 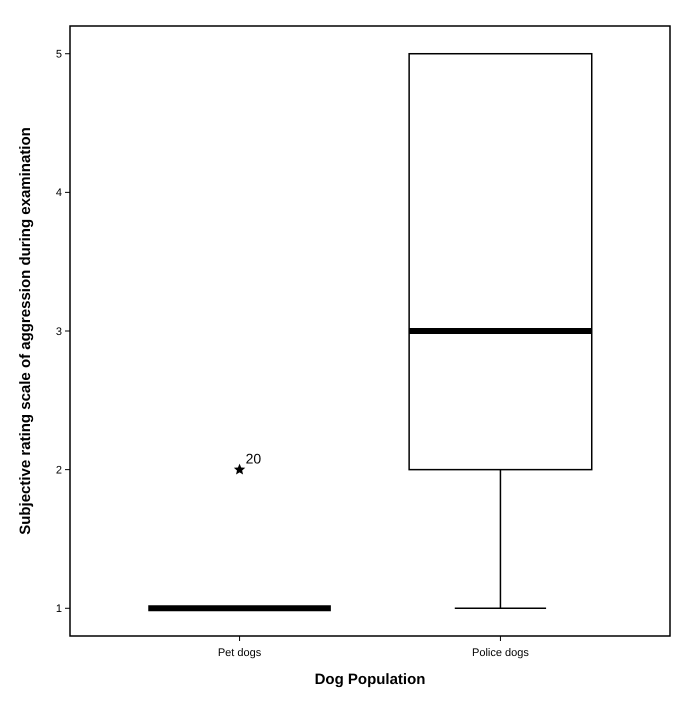 What do you see at coordinates (59, 609) in the screenshot?
I see `y-tick-label: 1` at bounding box center [59, 609].